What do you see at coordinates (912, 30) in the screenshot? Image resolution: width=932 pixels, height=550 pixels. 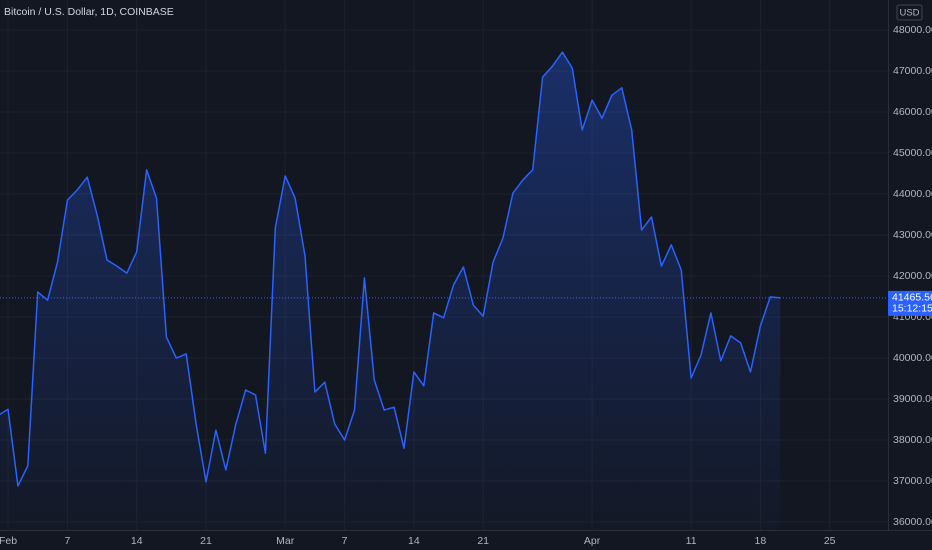 I see `y-tick-label: 48000.00` at bounding box center [912, 30].